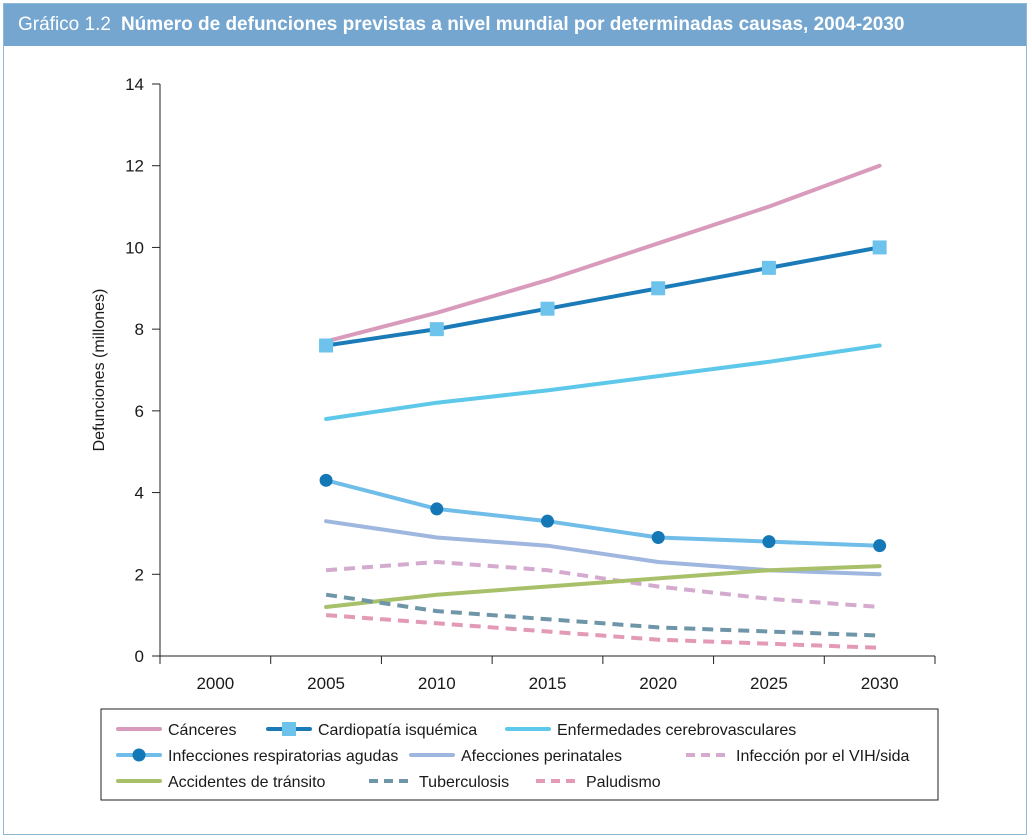  I want to click on x-tick-label: 2030, so click(880, 683).